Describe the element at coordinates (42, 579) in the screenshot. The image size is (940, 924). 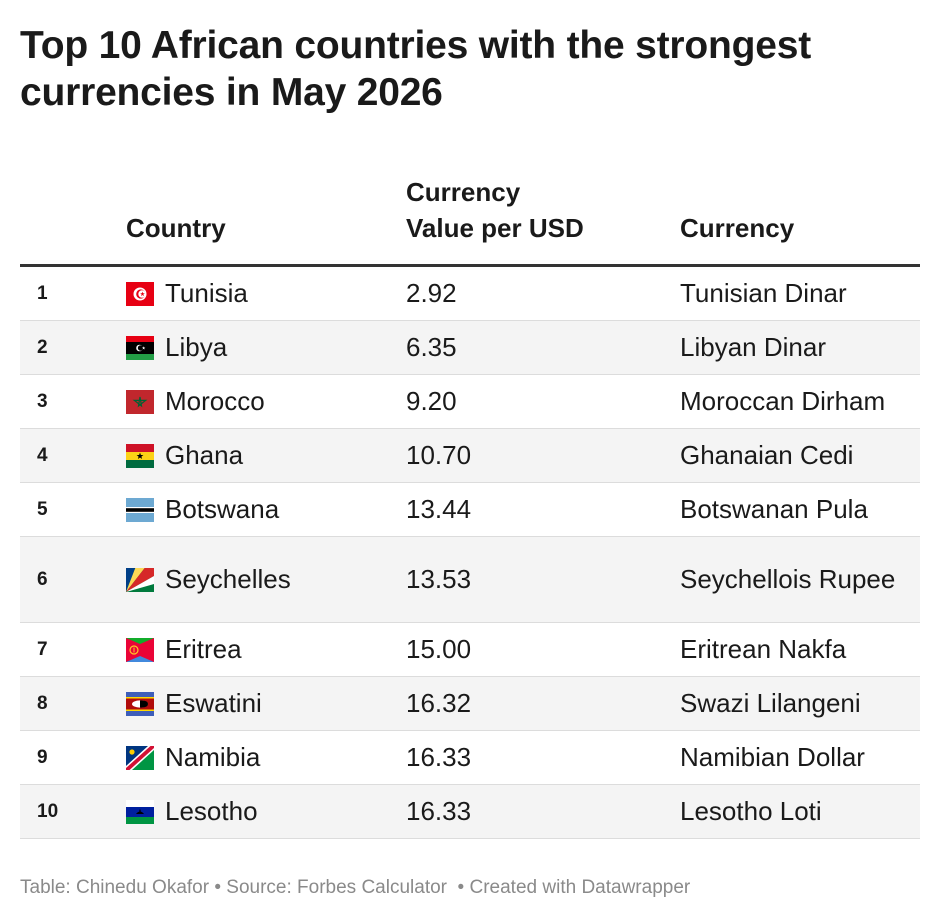
I see `rank-cell: 6` at that location.